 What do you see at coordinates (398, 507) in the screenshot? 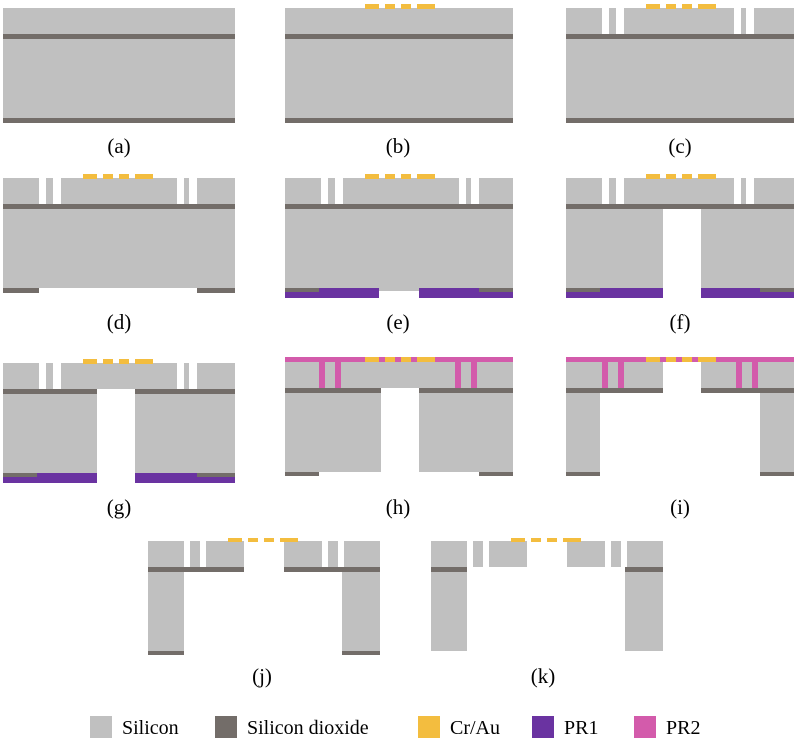
I see `panel-label-h: (h)` at bounding box center [398, 507].